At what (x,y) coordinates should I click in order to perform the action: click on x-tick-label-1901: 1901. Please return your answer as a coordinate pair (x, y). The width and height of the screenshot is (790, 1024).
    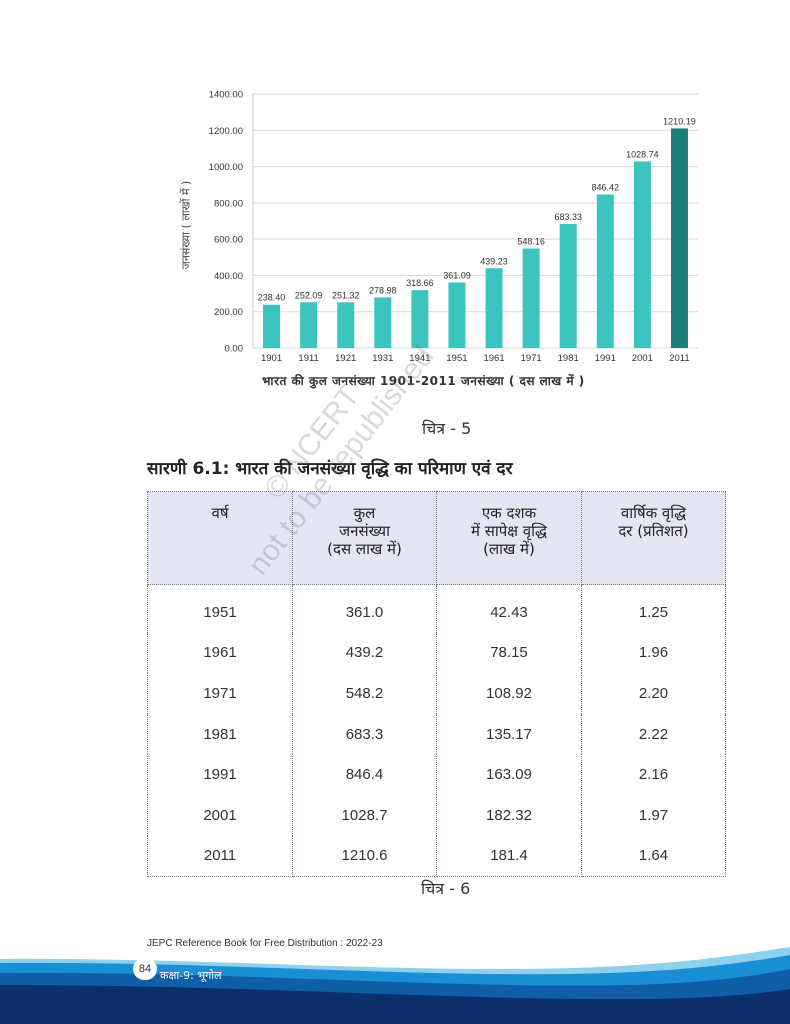
    Looking at the image, I should click on (271, 358).